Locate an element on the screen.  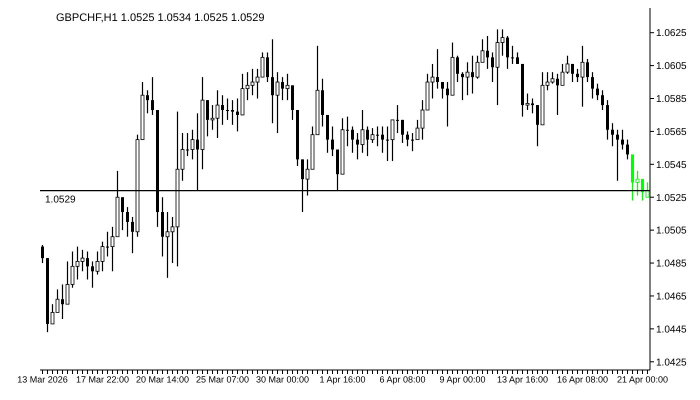
y-tick-label: 1.0425 is located at coordinates (672, 362).